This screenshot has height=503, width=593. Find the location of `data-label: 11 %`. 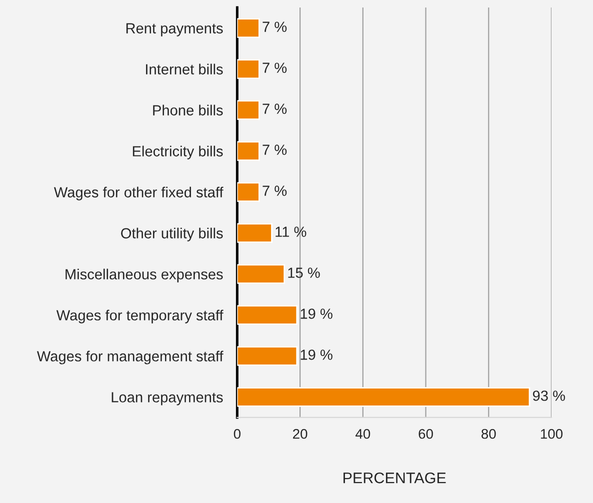

data-label: 11 % is located at coordinates (291, 231).